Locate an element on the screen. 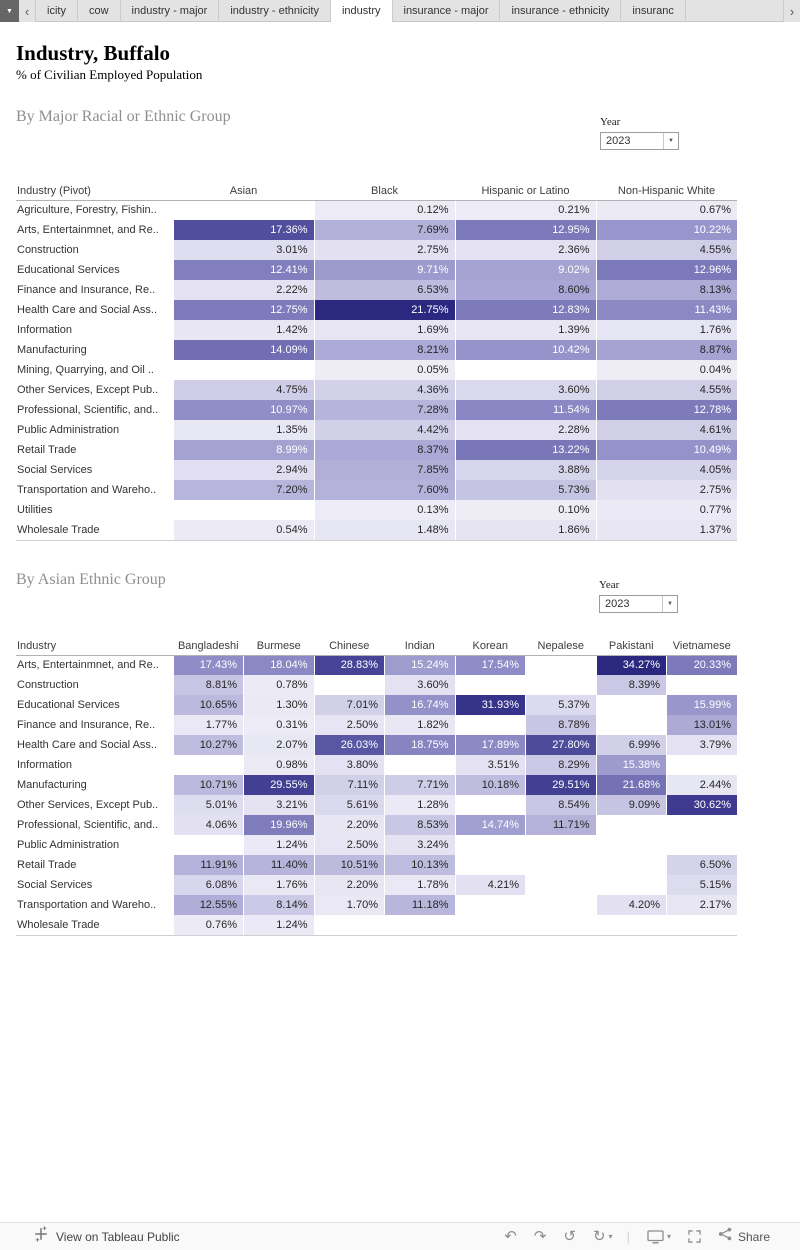  heatmap-cell: 34.27% is located at coordinates (631, 665).